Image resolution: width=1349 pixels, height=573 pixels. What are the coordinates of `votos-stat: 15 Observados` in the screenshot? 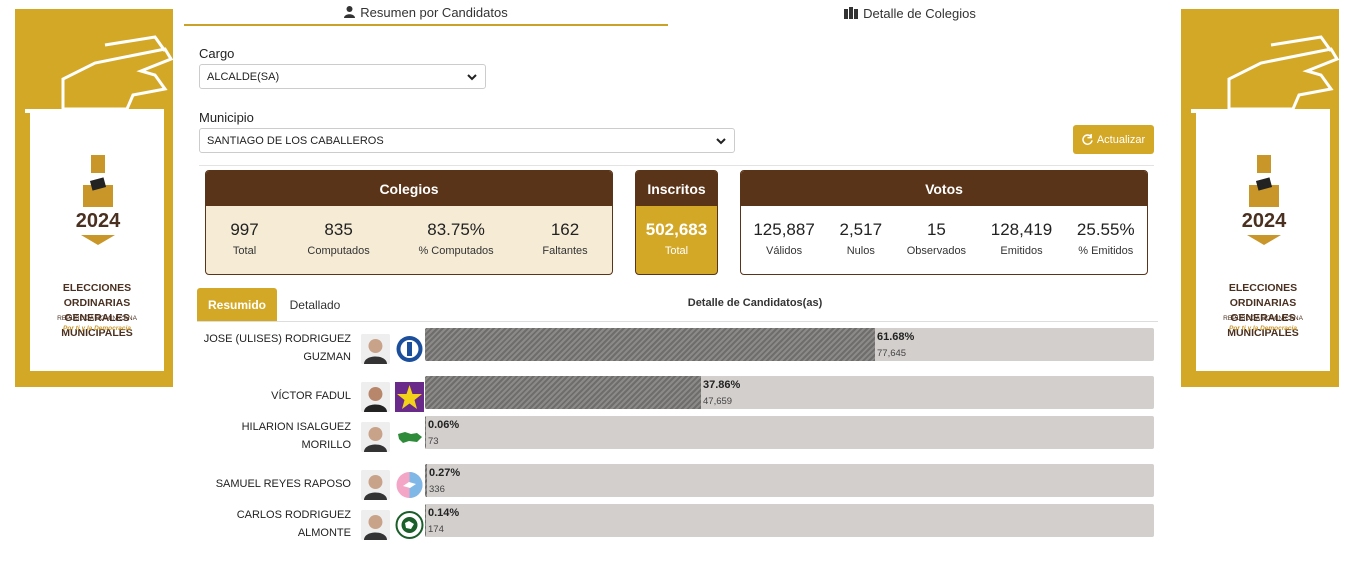 It's located at (936, 238).